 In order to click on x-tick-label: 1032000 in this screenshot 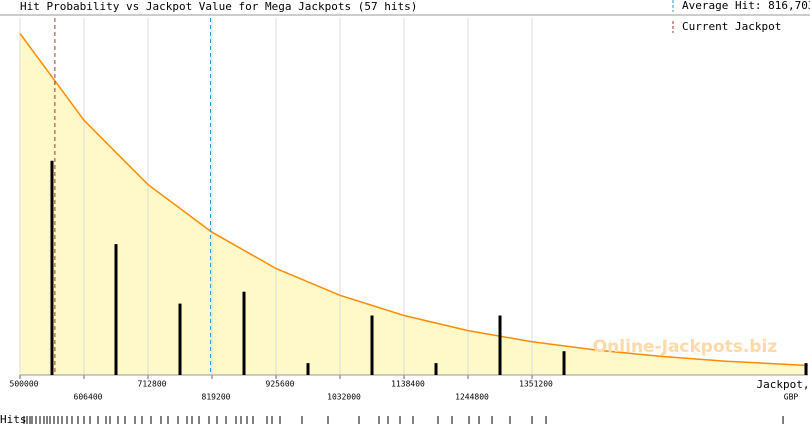, I will do `click(344, 397)`.